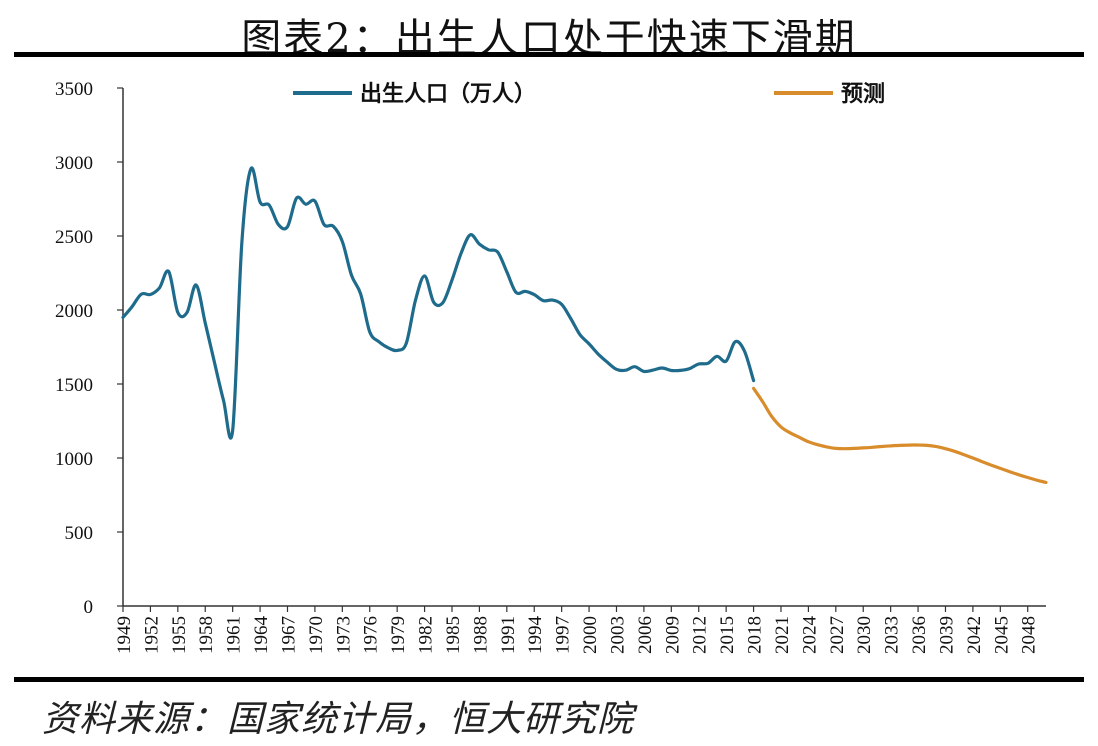  I want to click on x-tick-label: 1949, so click(124, 635).